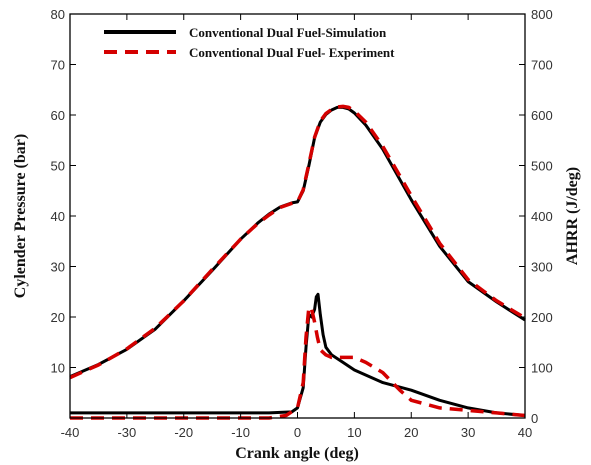 The image size is (591, 465). I want to click on y-tick-label: 20, so click(58, 317).